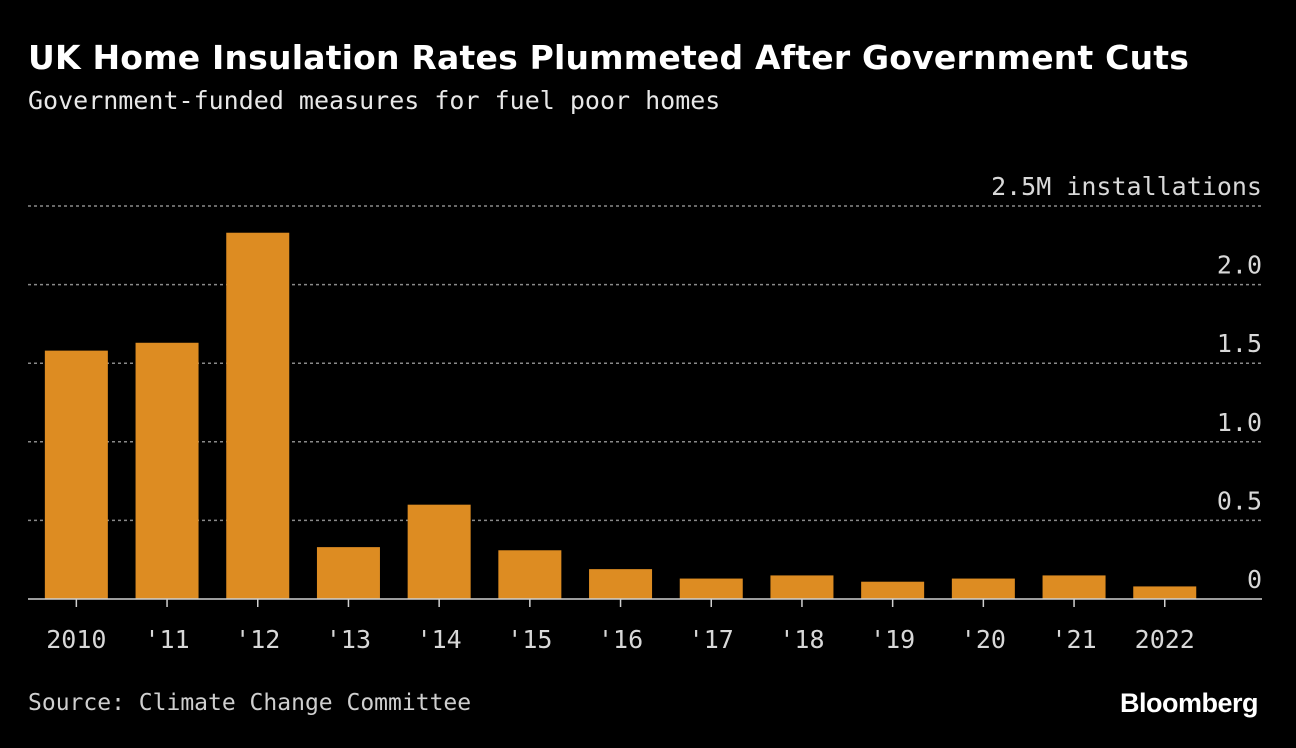  What do you see at coordinates (1189, 703) in the screenshot?
I see `bloomberg-logo: Bloomberg` at bounding box center [1189, 703].